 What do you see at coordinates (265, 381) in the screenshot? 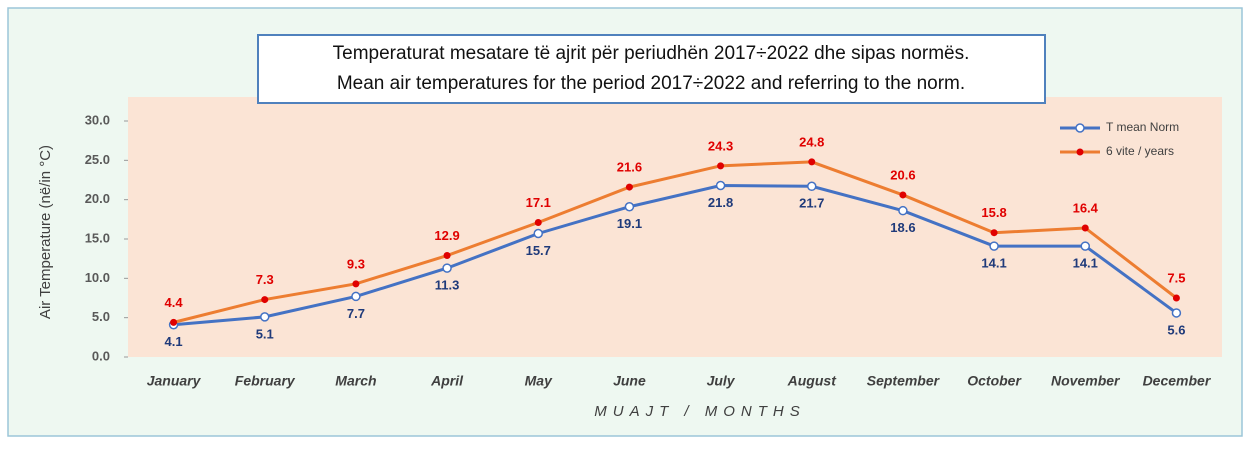
I see `x-tick-label: February` at bounding box center [265, 381].